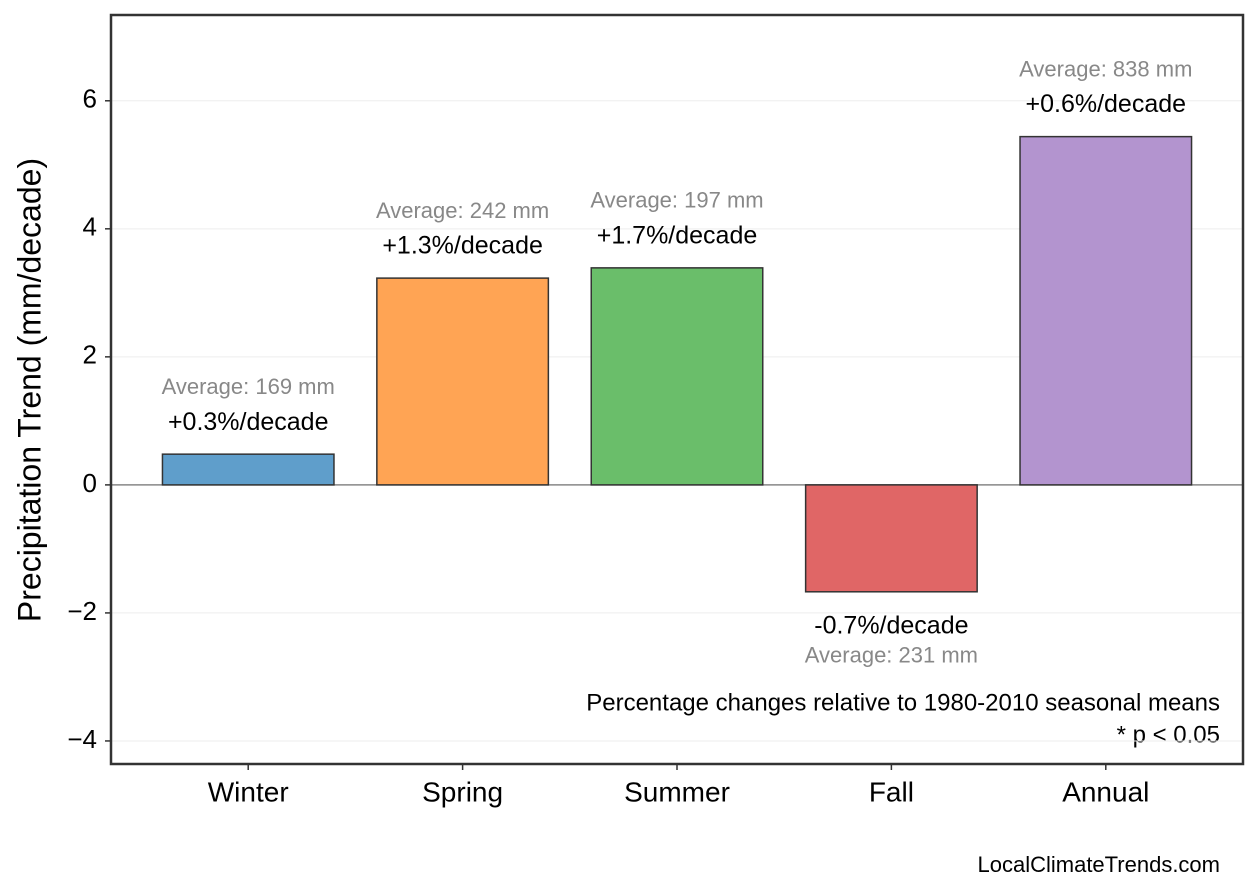  I want to click on change-label: +1.3%/decade, so click(462, 246).